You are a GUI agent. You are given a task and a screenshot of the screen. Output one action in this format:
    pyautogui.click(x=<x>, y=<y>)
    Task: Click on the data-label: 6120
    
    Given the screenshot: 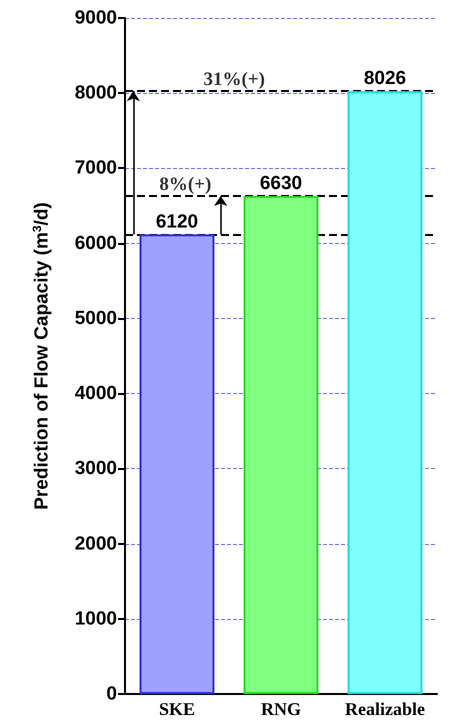 What is the action you would take?
    pyautogui.click(x=177, y=221)
    